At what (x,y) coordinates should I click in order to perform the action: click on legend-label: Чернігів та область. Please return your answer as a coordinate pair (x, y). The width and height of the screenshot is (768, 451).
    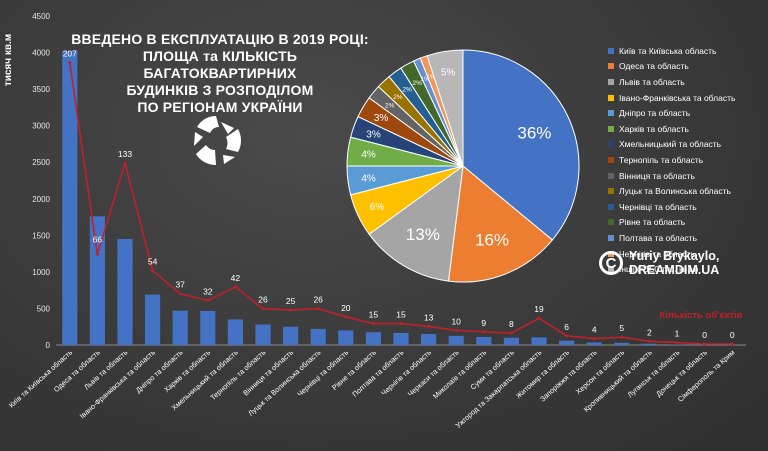
    Looking at the image, I should click on (657, 253).